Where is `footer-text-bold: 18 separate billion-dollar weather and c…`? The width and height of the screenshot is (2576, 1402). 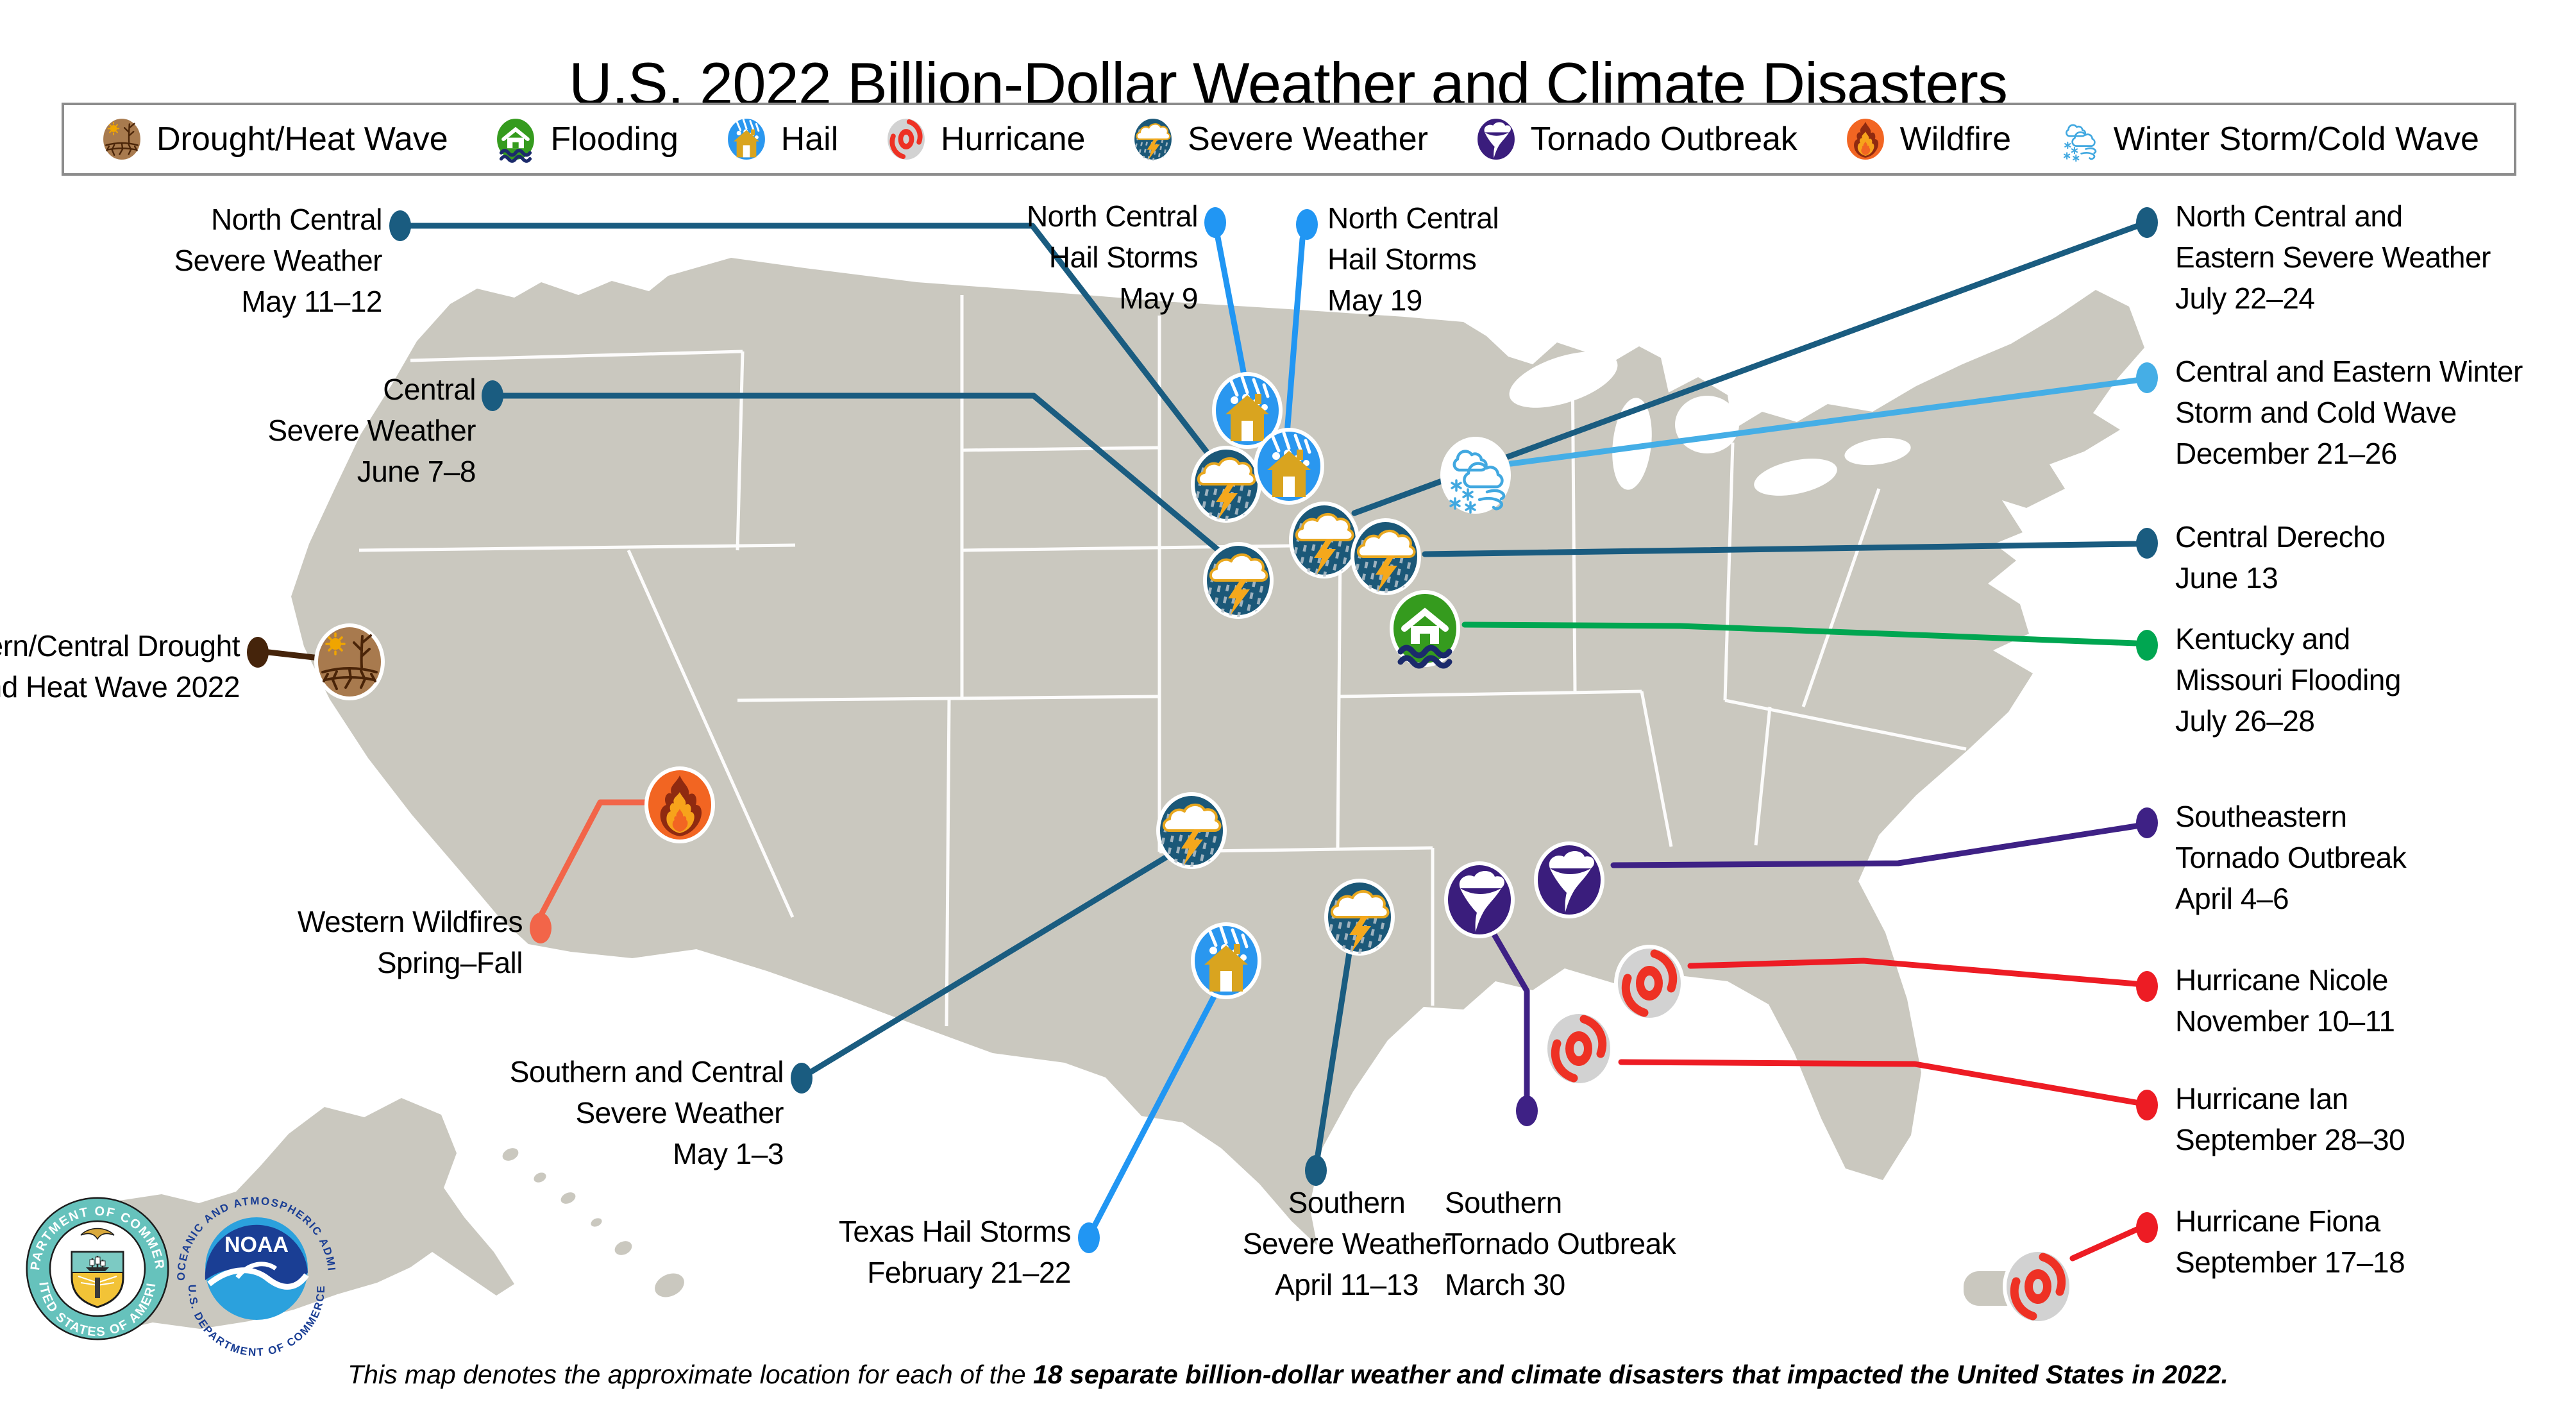 footer-text-bold: 18 separate billion-dollar weather and c… is located at coordinates (1630, 1374).